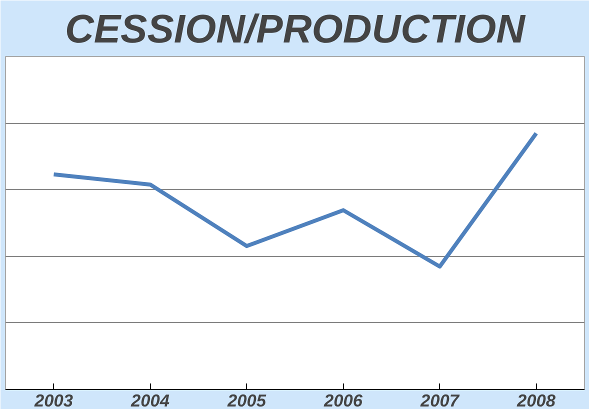 The image size is (589, 409). What do you see at coordinates (246, 399) in the screenshot?
I see `x-tick-label: 2005` at bounding box center [246, 399].